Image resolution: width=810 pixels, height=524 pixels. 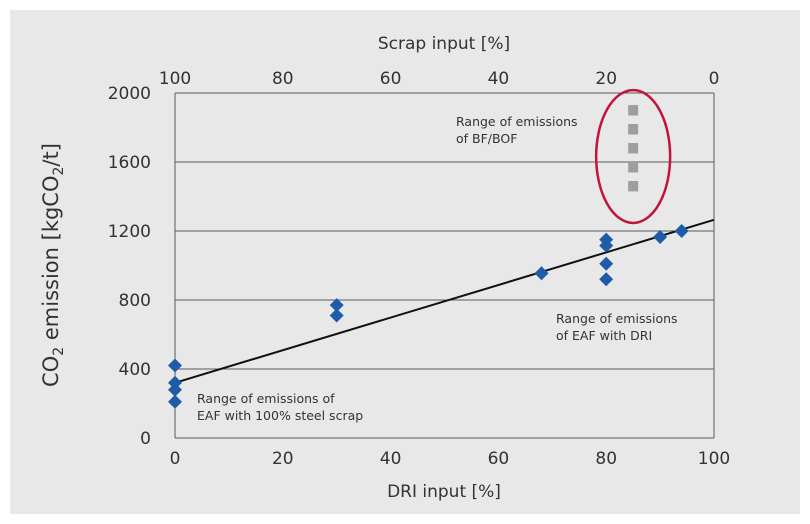 I want to click on top-tick-label: 40, so click(x=499, y=79).